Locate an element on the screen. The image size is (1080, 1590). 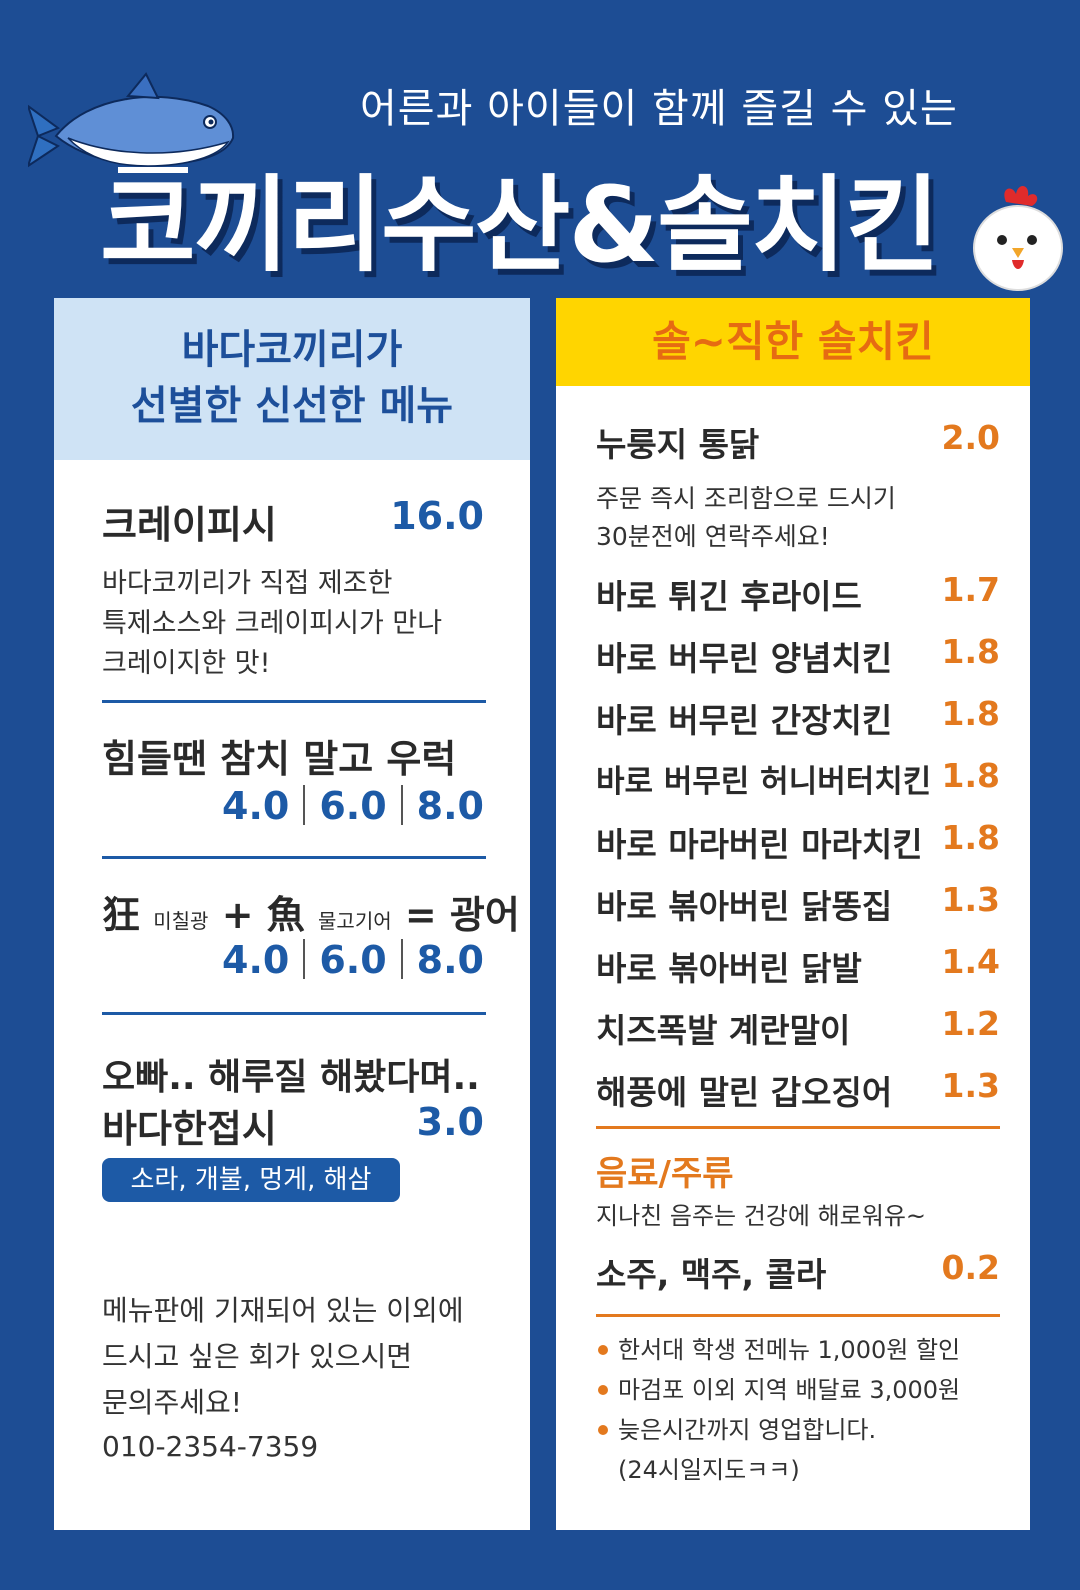
menu-row: 누룽지 통닭 2.0 is located at coordinates (798, 442).